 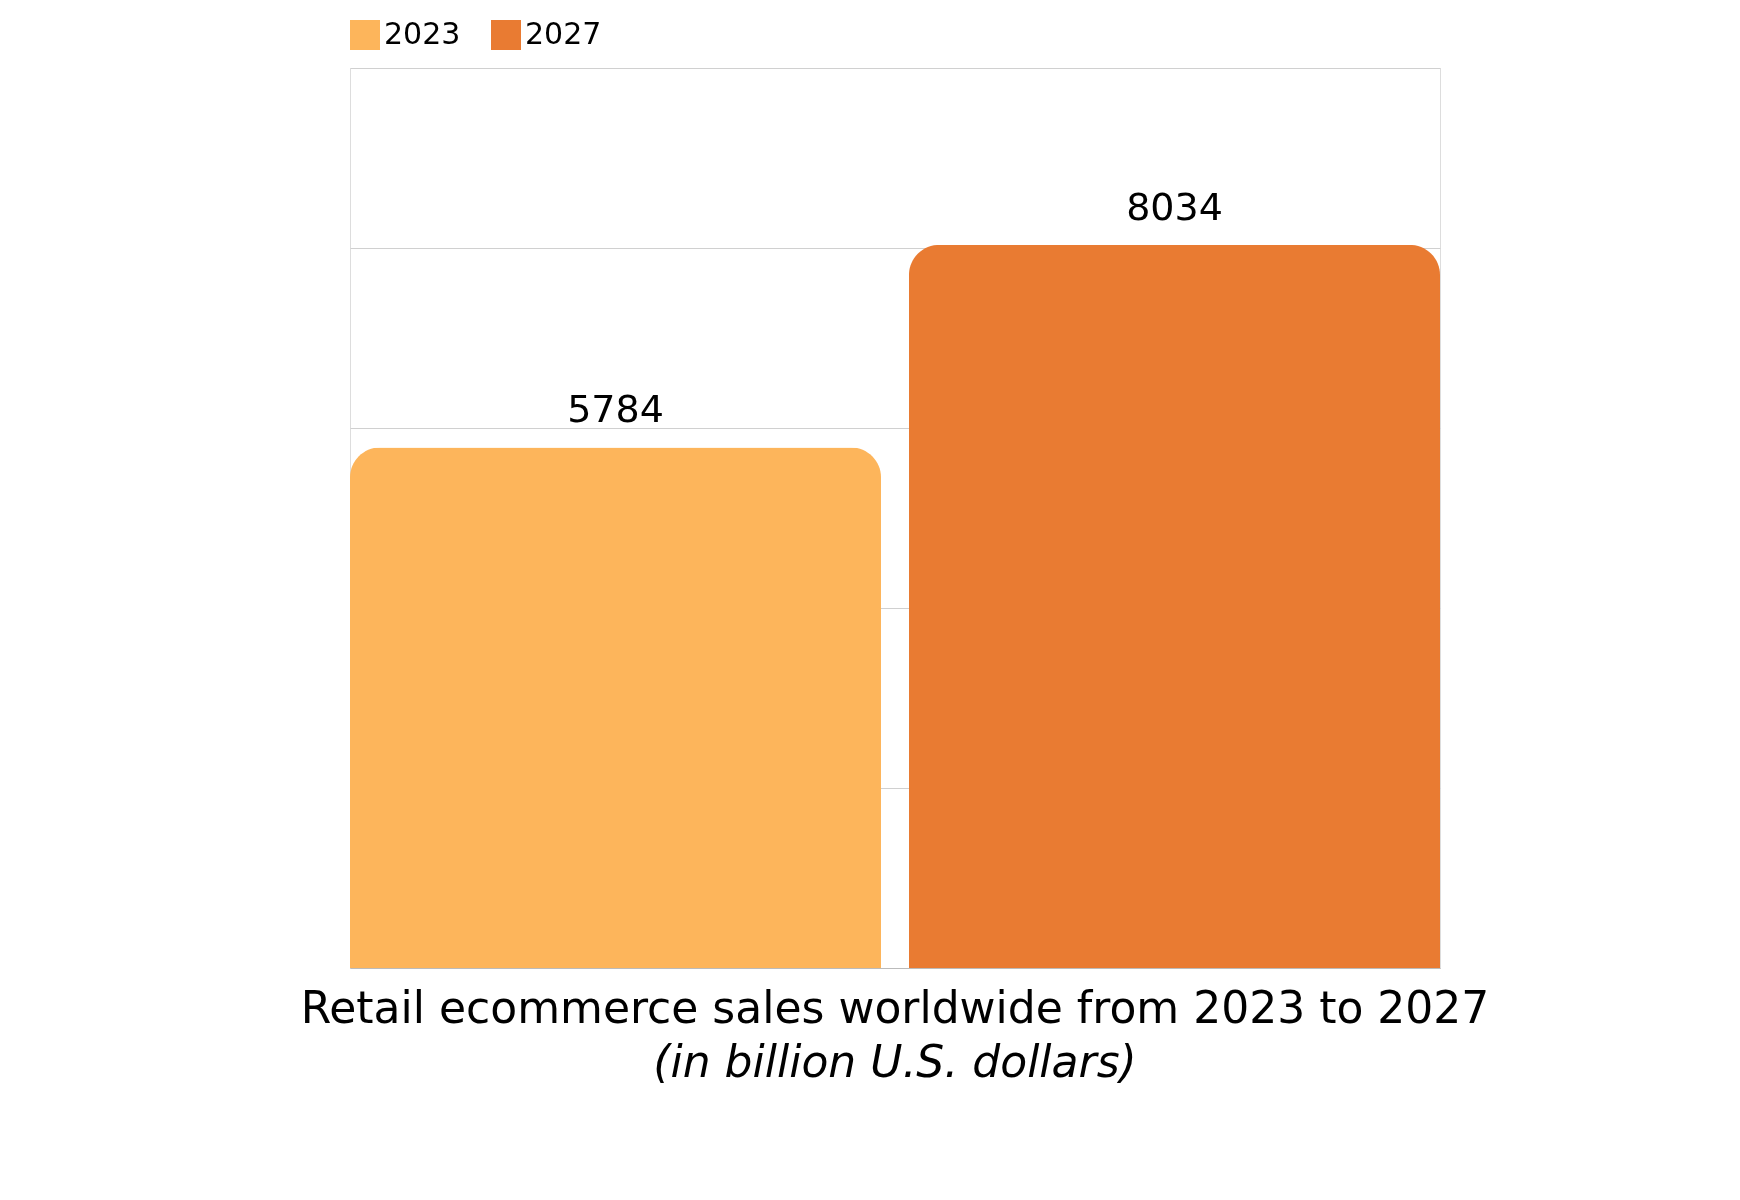 I want to click on text: (in billion U.S. dollars), so click(x=895, y=1061).